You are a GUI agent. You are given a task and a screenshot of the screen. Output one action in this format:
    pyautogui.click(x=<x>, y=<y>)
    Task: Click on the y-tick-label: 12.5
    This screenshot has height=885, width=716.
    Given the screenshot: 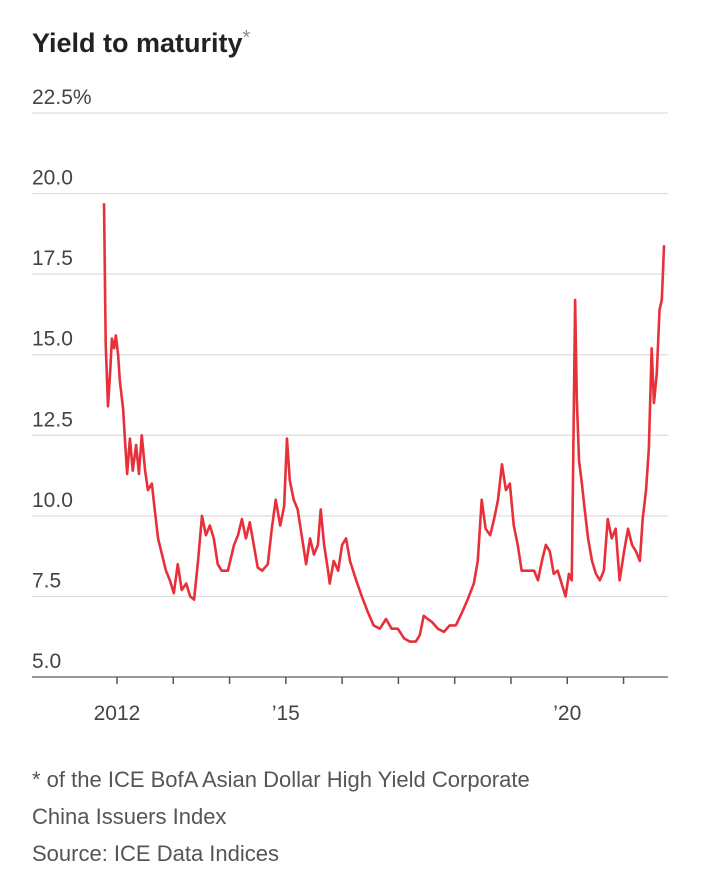 What is the action you would take?
    pyautogui.click(x=52, y=419)
    